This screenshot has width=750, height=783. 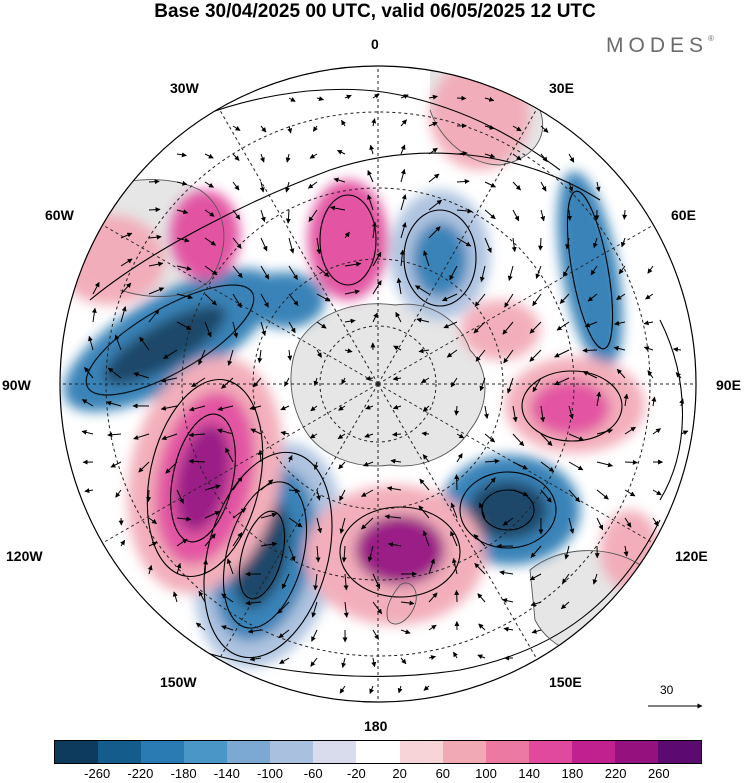 I want to click on colorbar-tick-label: 100, so click(x=486, y=773).